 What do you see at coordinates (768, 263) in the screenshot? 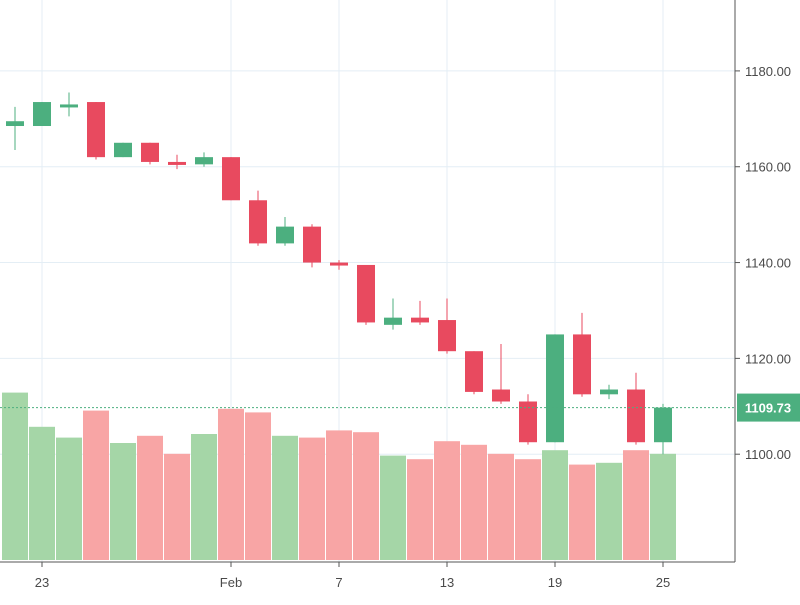
I see `price-tick-label: 1140.00` at bounding box center [768, 263].